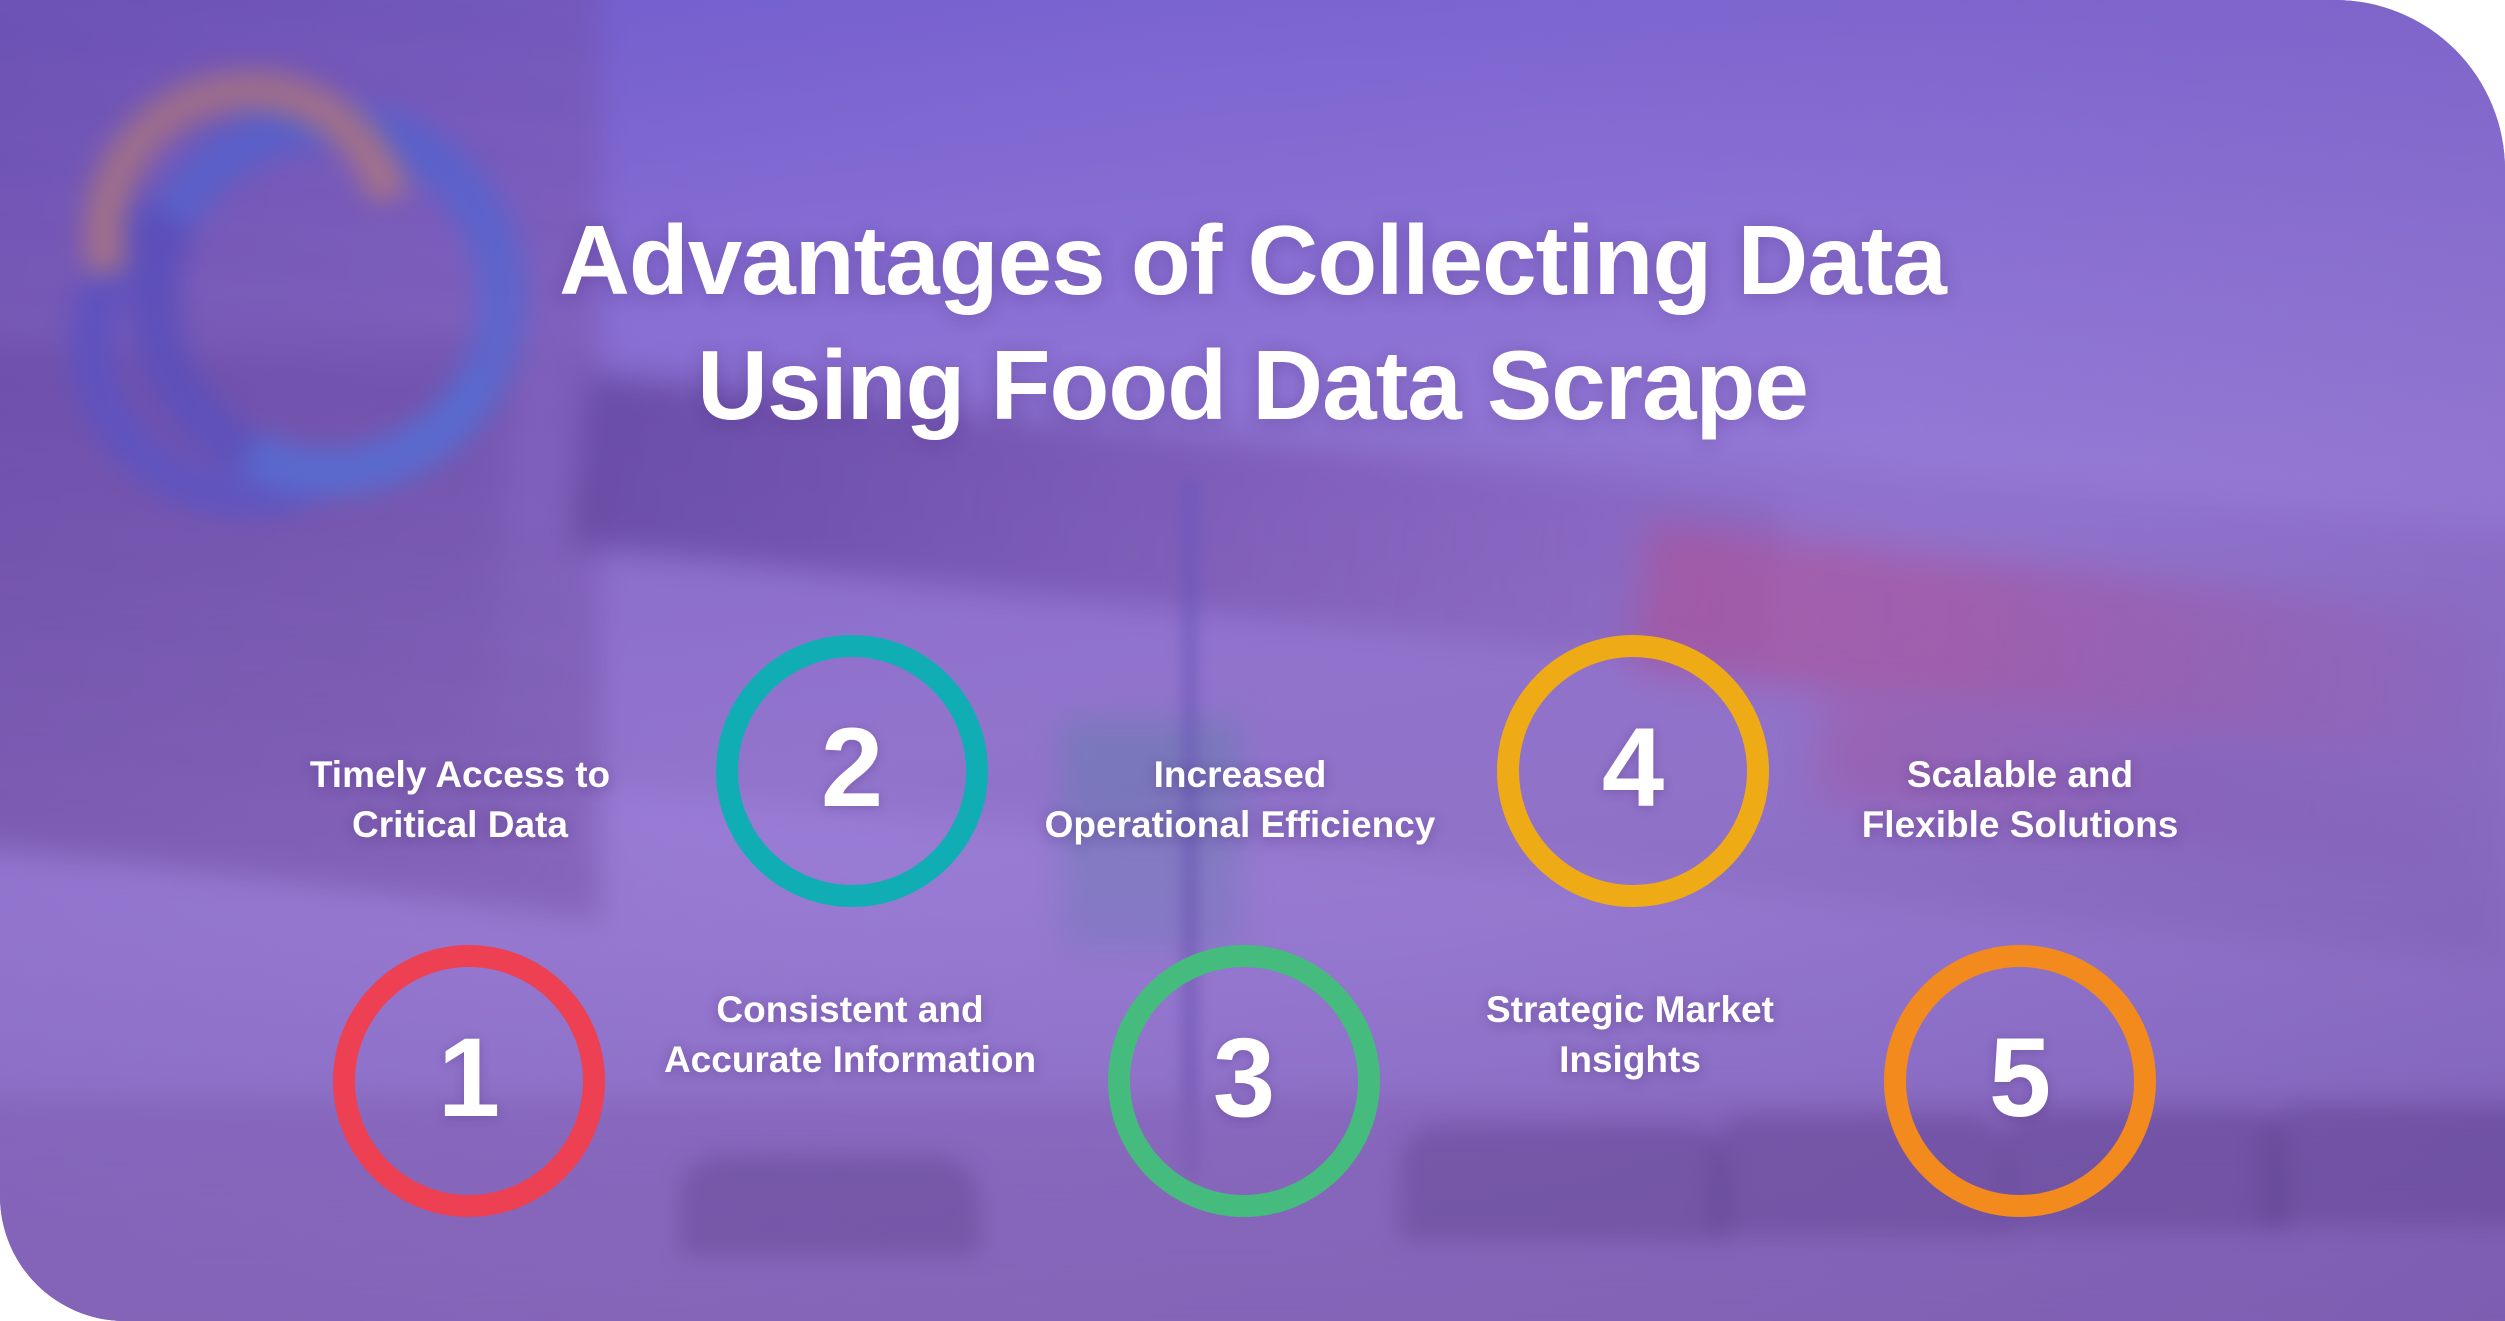 Image resolution: width=2505 pixels, height=1321 pixels. I want to click on step-circle-3: 3, so click(1244, 1081).